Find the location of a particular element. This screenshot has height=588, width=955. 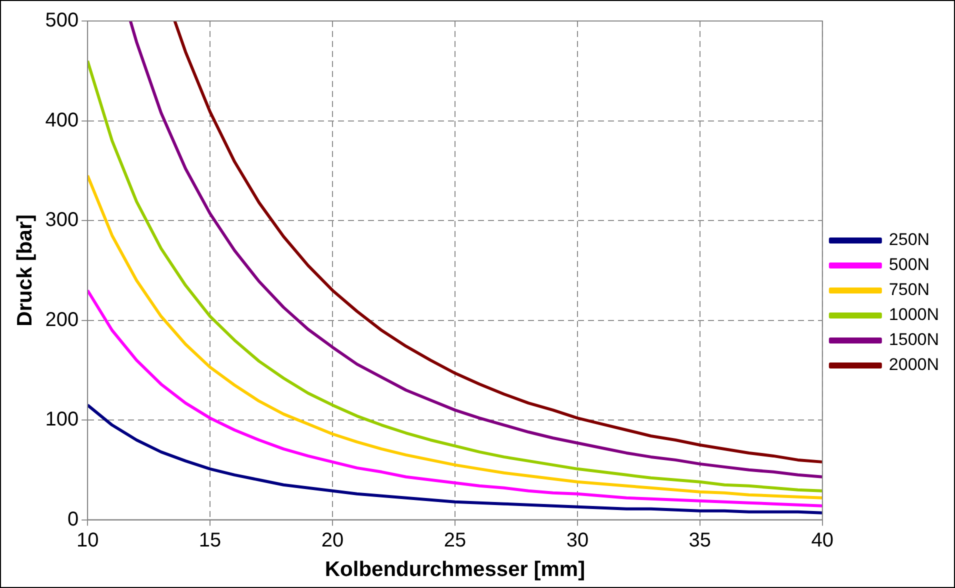

x-tick-label: 40 is located at coordinates (822, 540).